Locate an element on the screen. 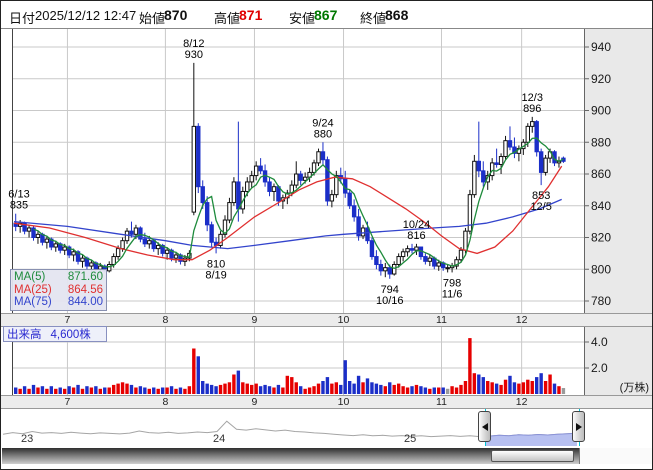  volume-label: 出来高 4,600株 is located at coordinates (55, 334).